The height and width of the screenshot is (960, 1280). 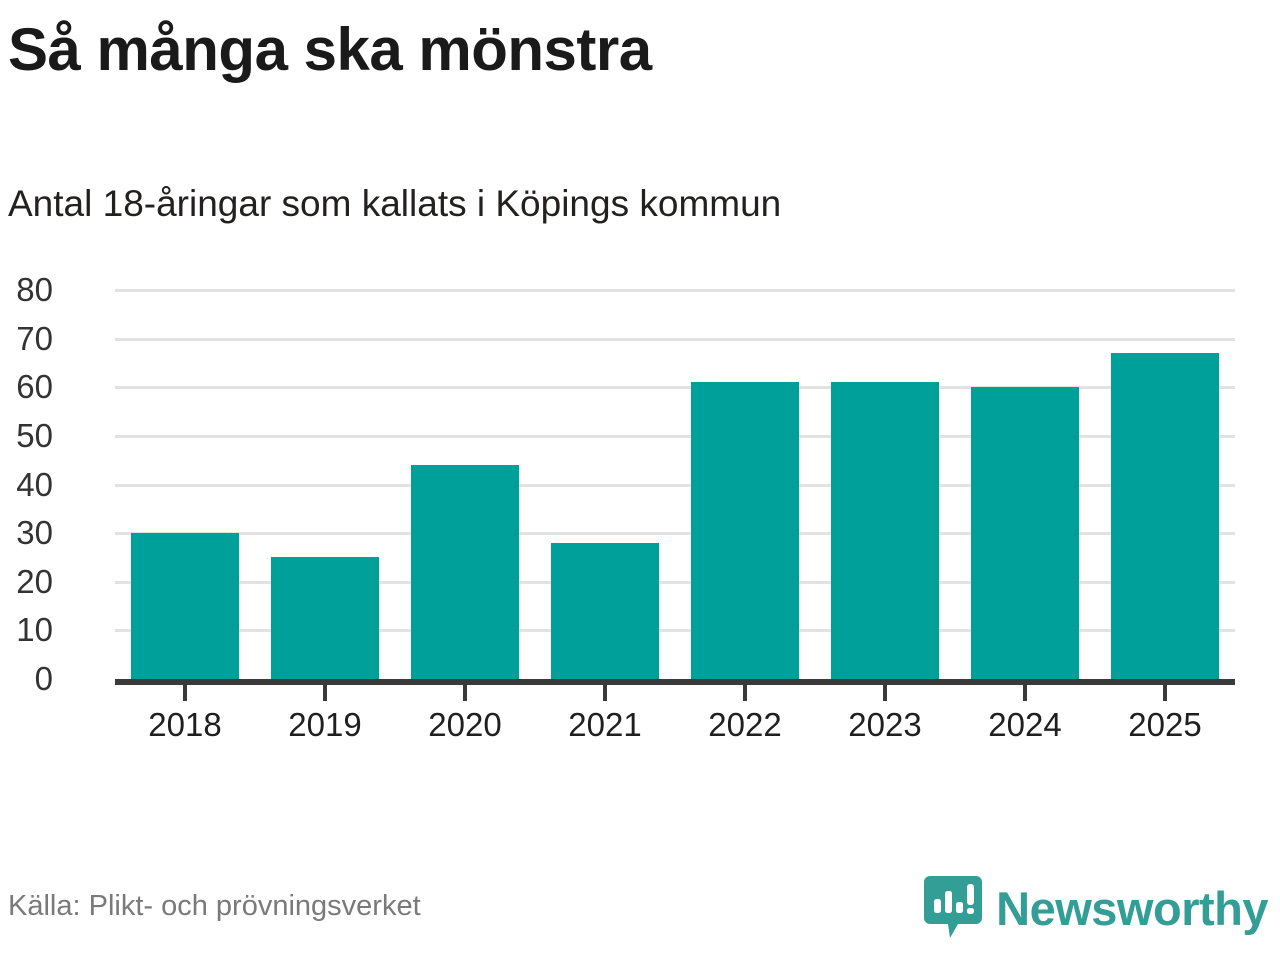 What do you see at coordinates (185, 724) in the screenshot?
I see `x-axis-tick-label: 2018` at bounding box center [185, 724].